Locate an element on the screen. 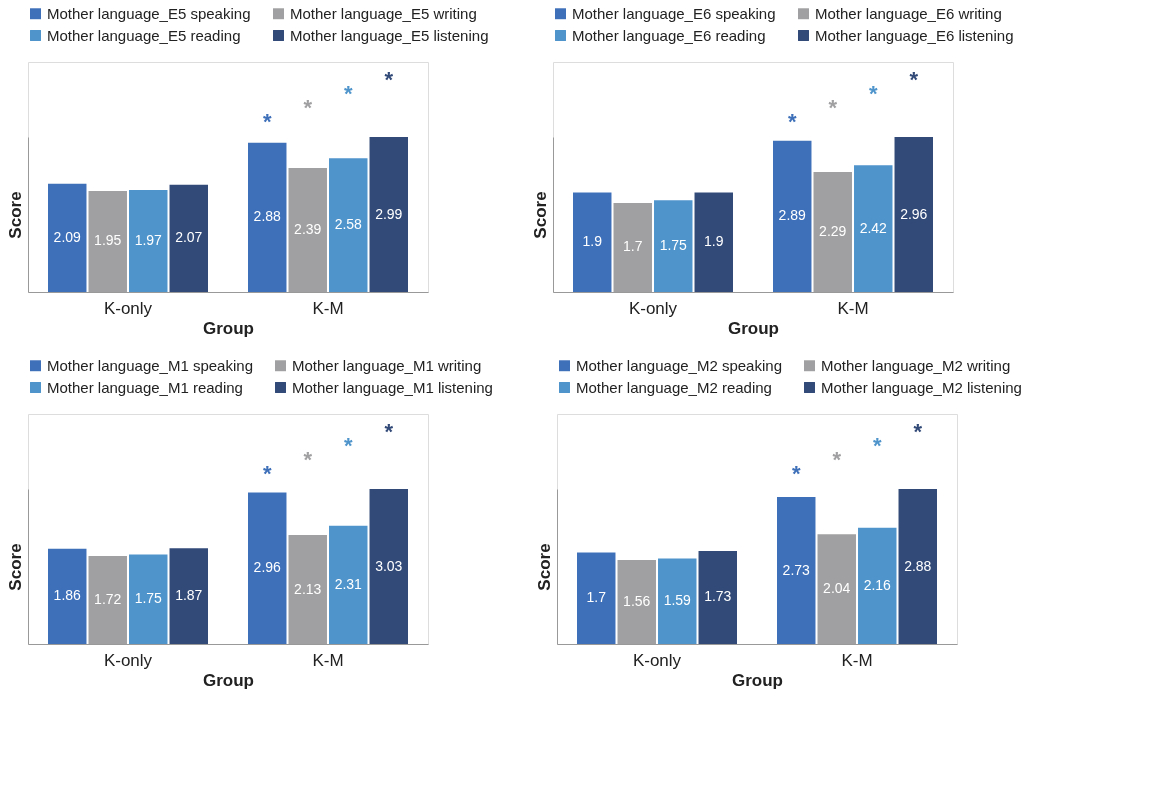 This screenshot has width=1149, height=798. legend-label: Mother language_M1 speaking is located at coordinates (150, 365).